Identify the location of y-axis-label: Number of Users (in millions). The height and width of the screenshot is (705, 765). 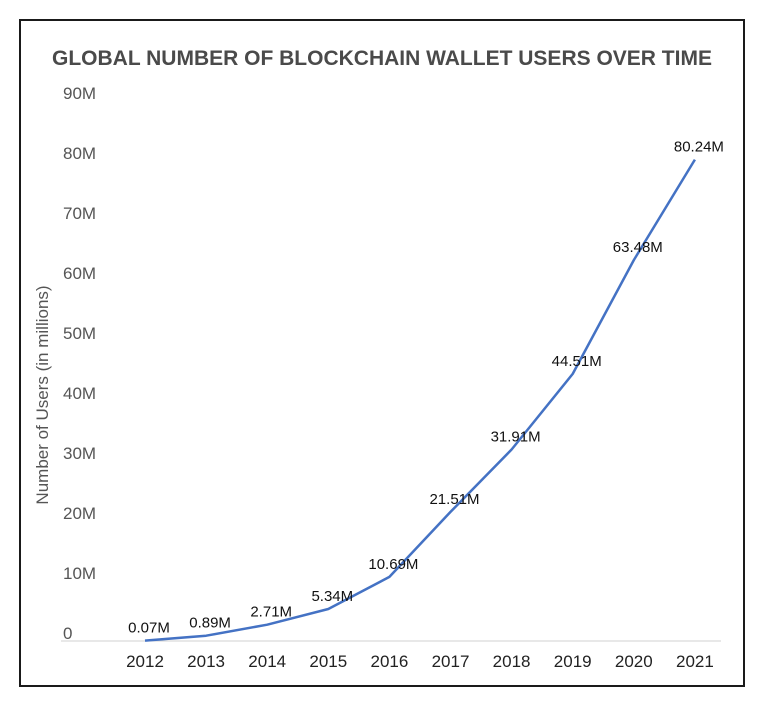
(42, 394).